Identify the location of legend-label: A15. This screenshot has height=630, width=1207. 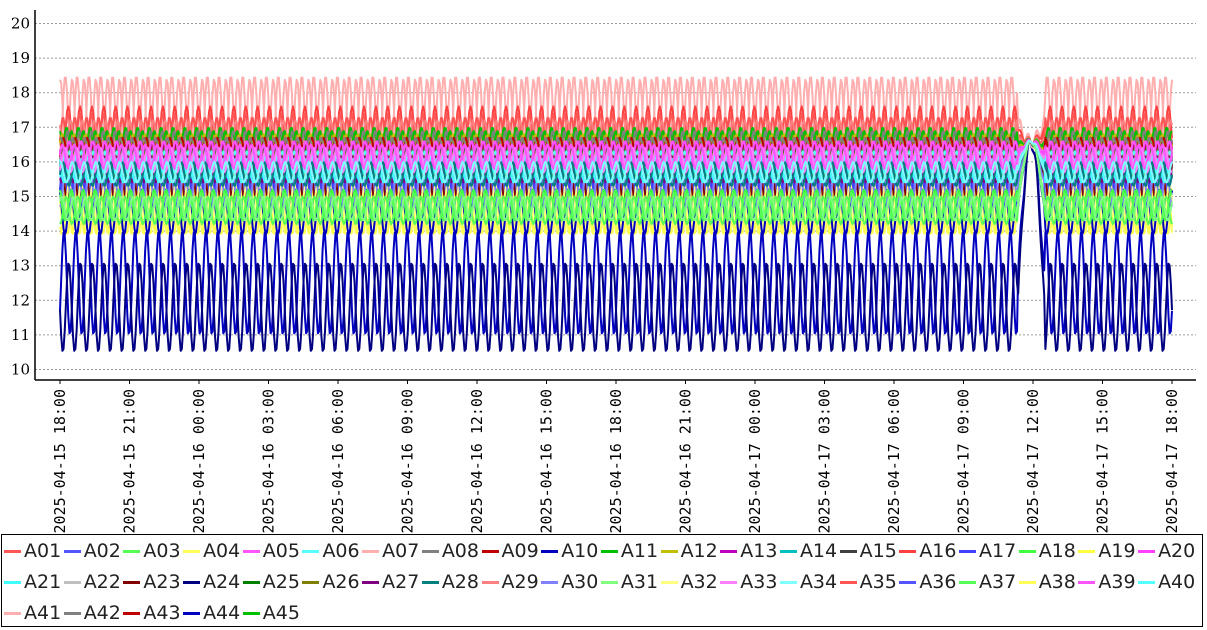
(878, 551).